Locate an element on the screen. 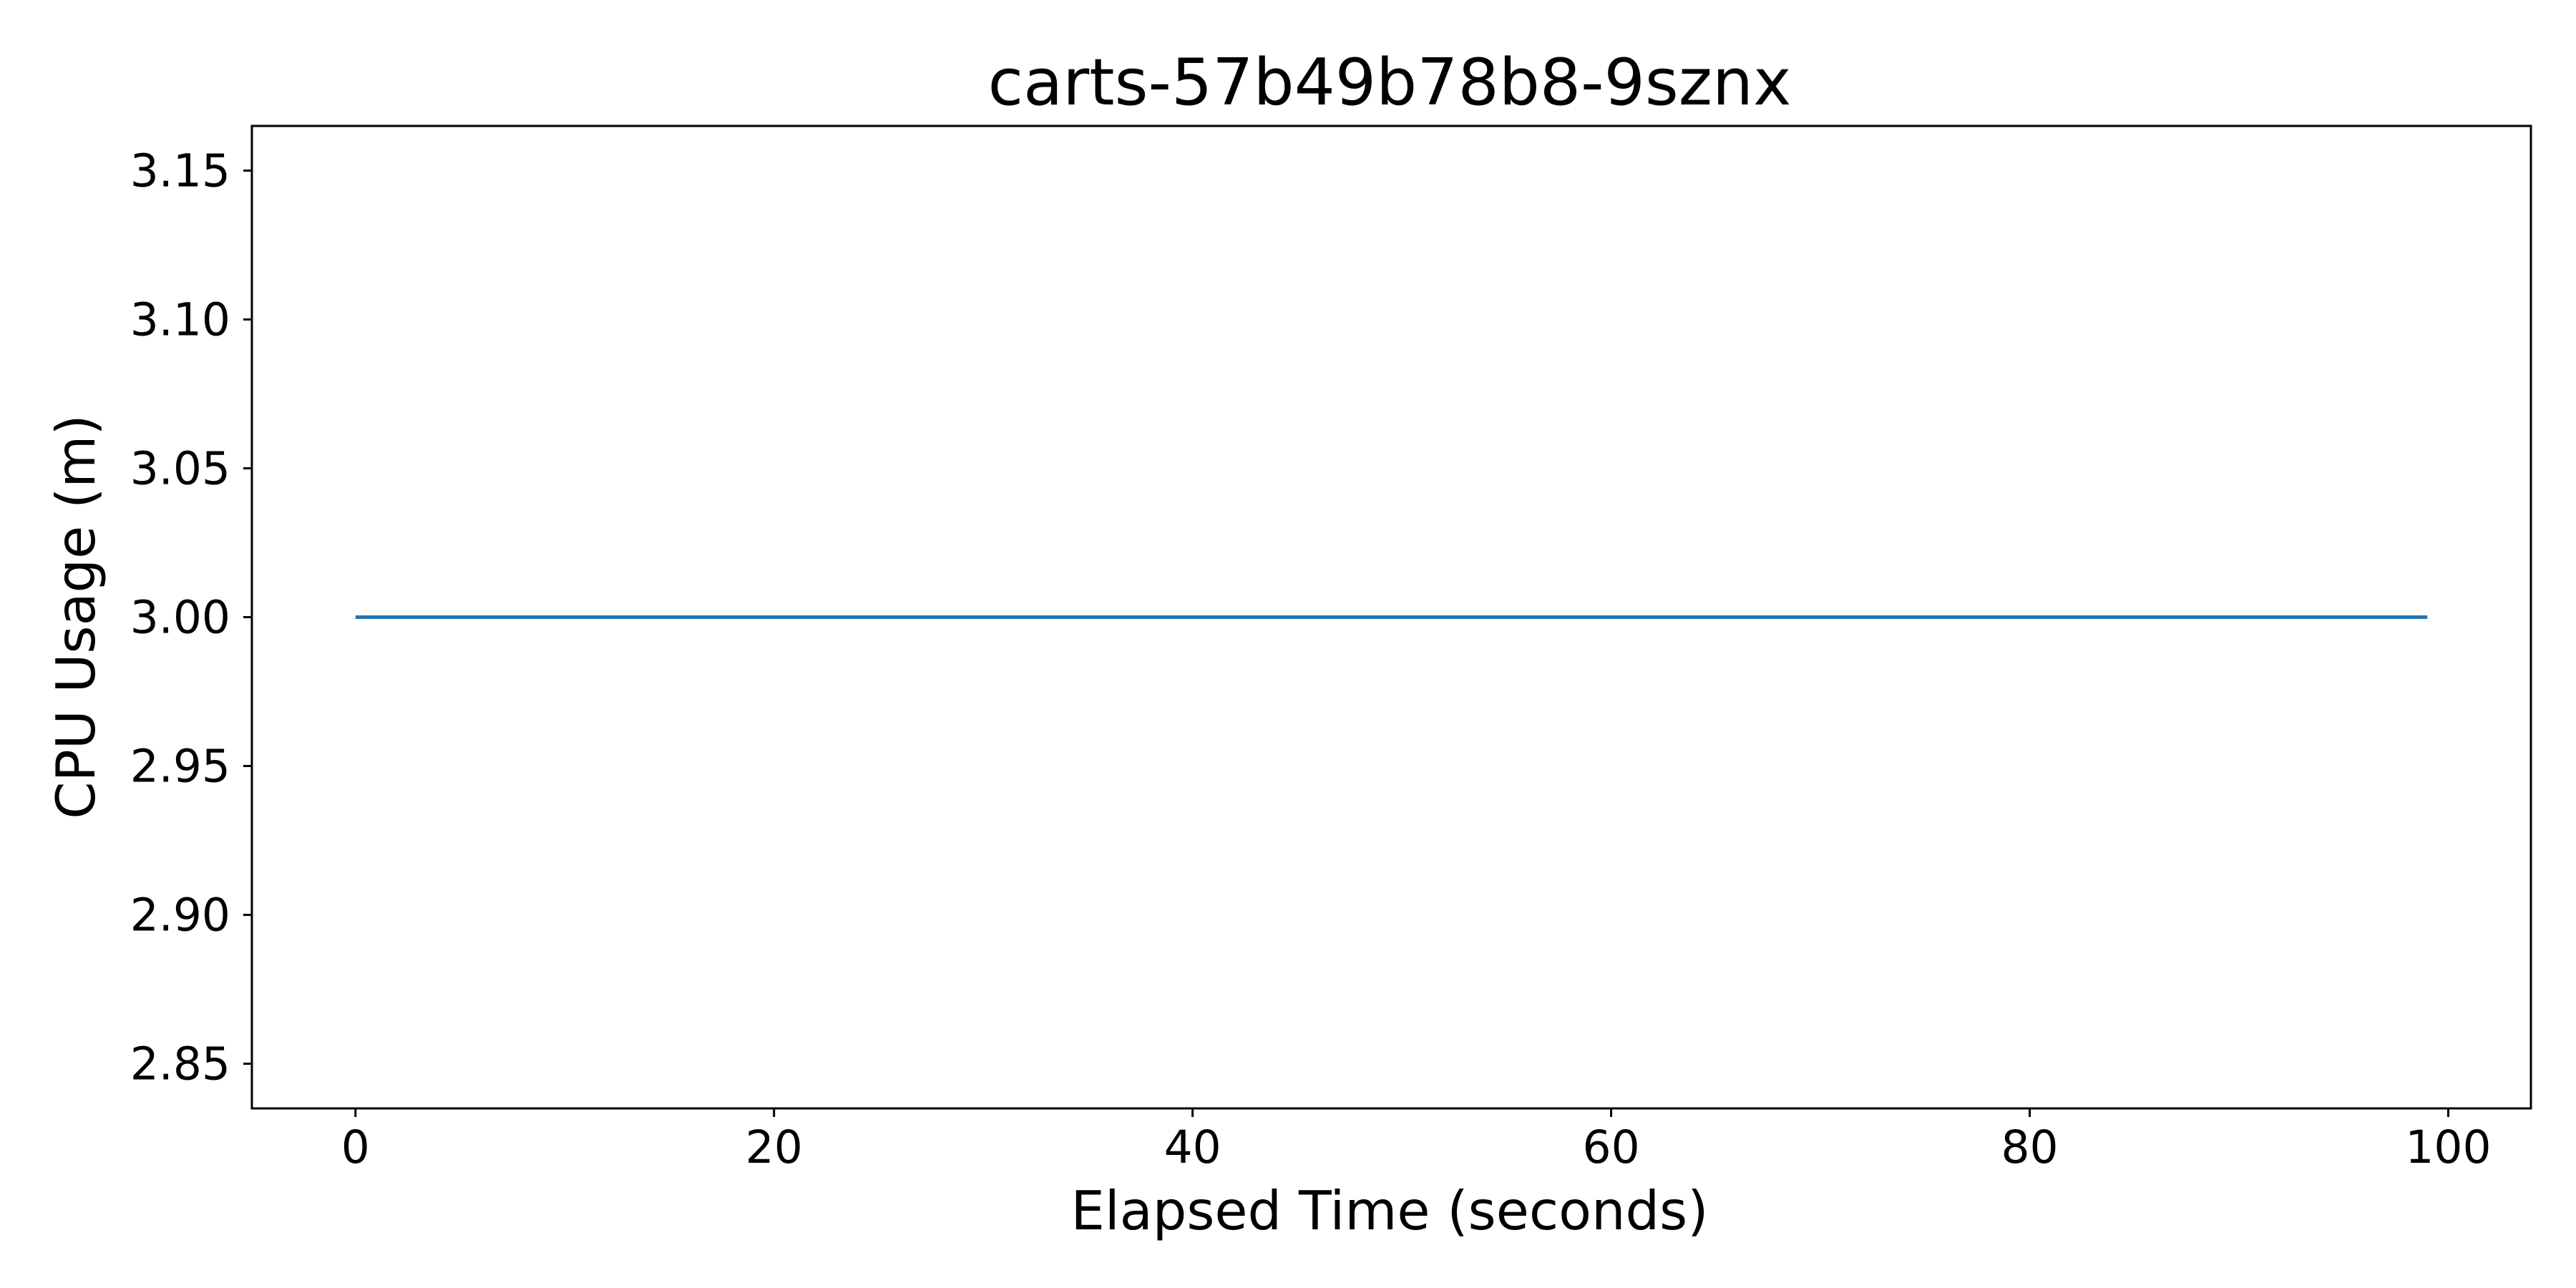 The height and width of the screenshot is (1288, 2576). y-axis-label: CPU Usage (m) is located at coordinates (75, 616).